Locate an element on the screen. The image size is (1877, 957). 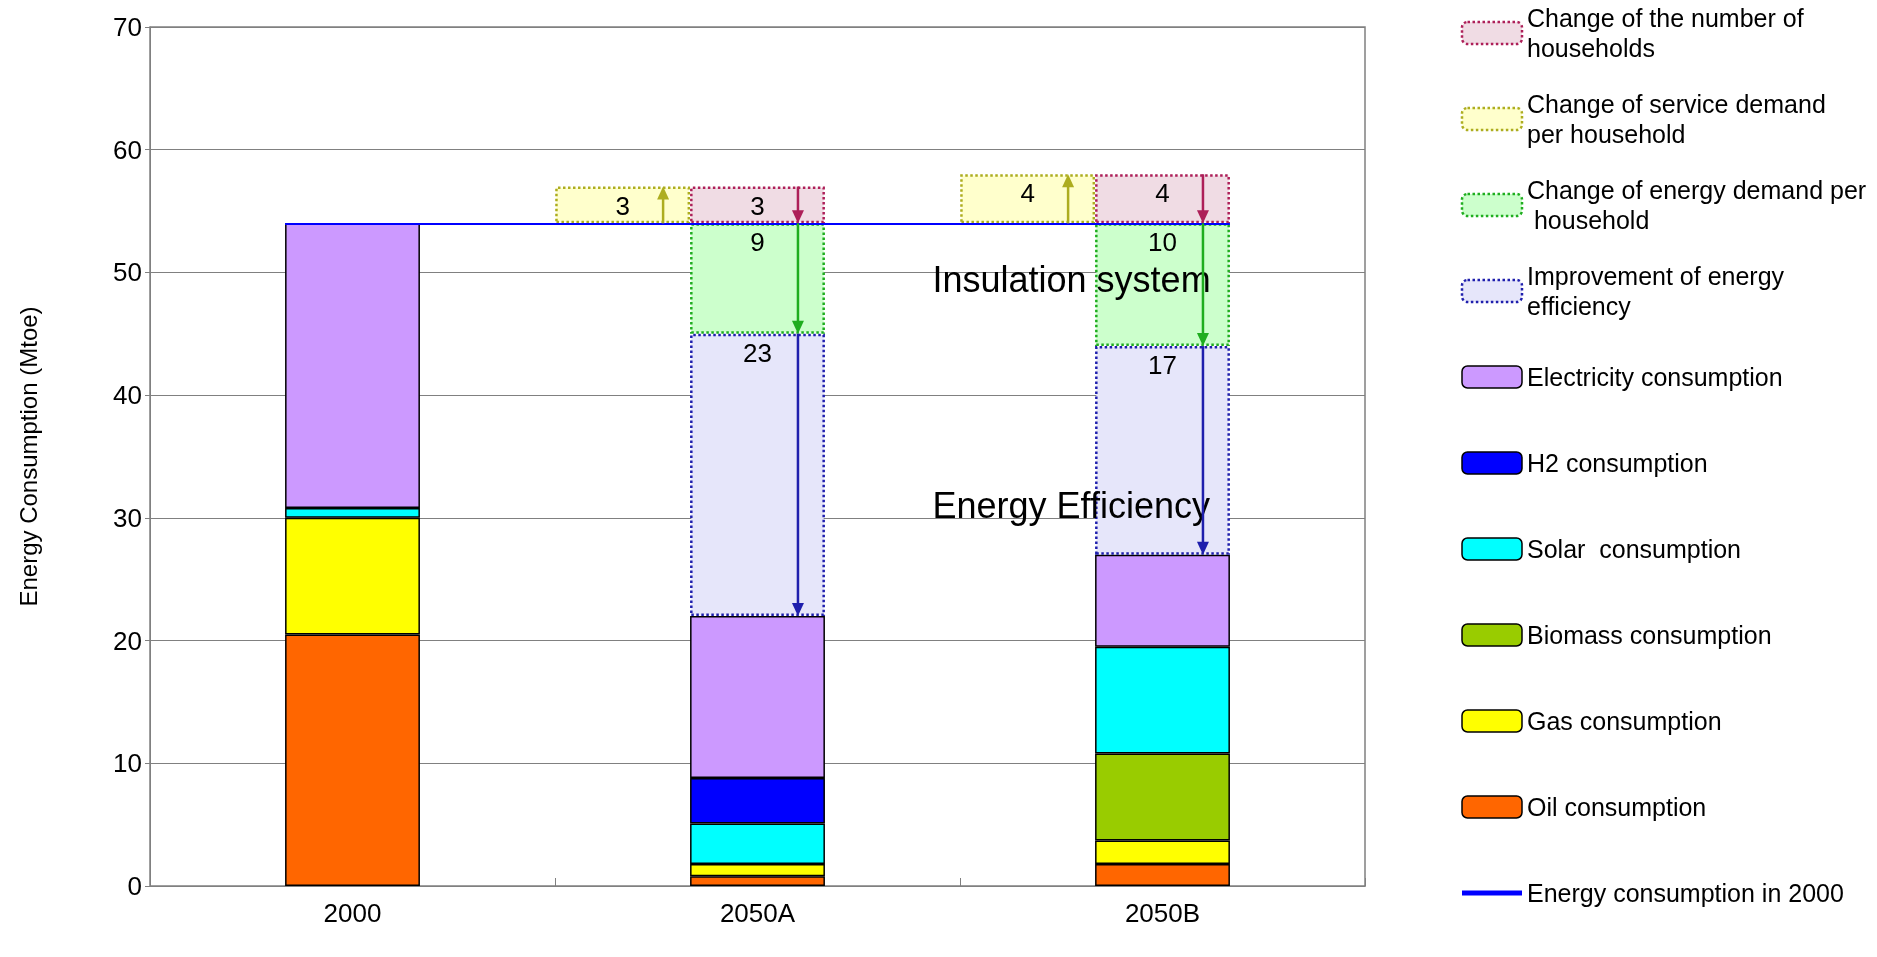
y-axis-title: Energy Consumption (Mtoe) is located at coordinates (28, 456).